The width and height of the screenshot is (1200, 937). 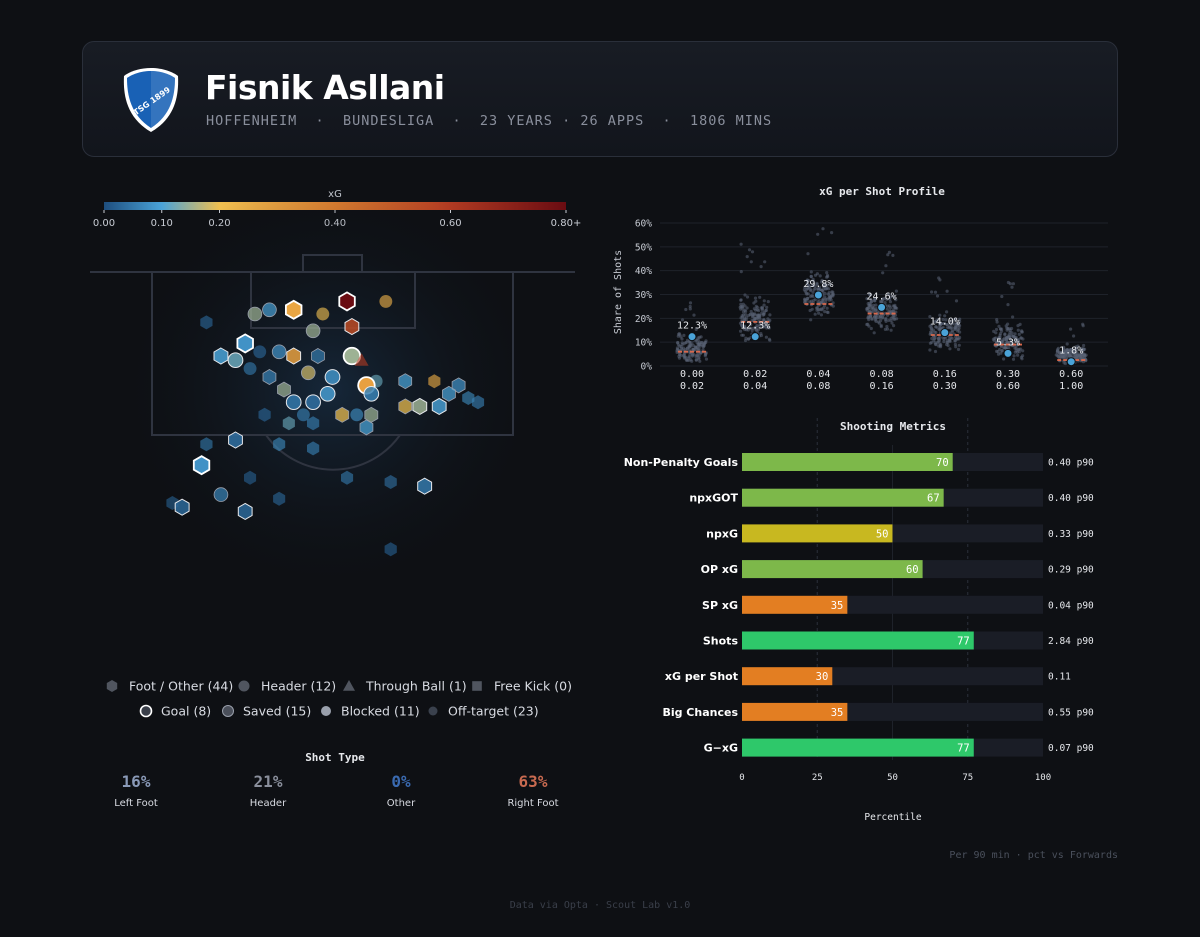 What do you see at coordinates (146, 711) in the screenshot?
I see `legend-goal-icon` at bounding box center [146, 711].